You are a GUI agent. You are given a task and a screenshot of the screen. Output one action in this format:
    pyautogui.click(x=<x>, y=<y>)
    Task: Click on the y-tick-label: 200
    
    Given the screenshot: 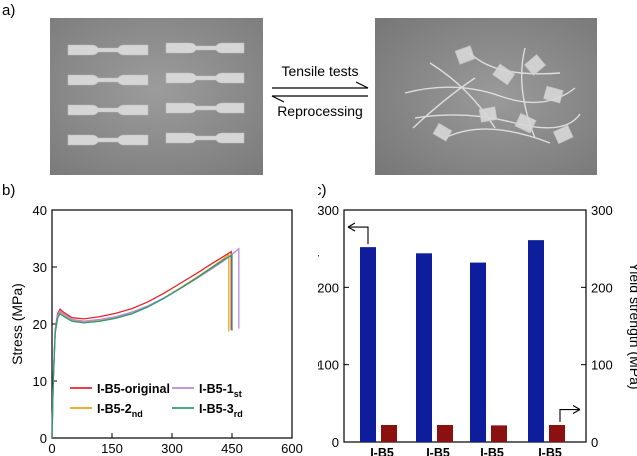 What is the action you would take?
    pyautogui.click(x=328, y=287)
    